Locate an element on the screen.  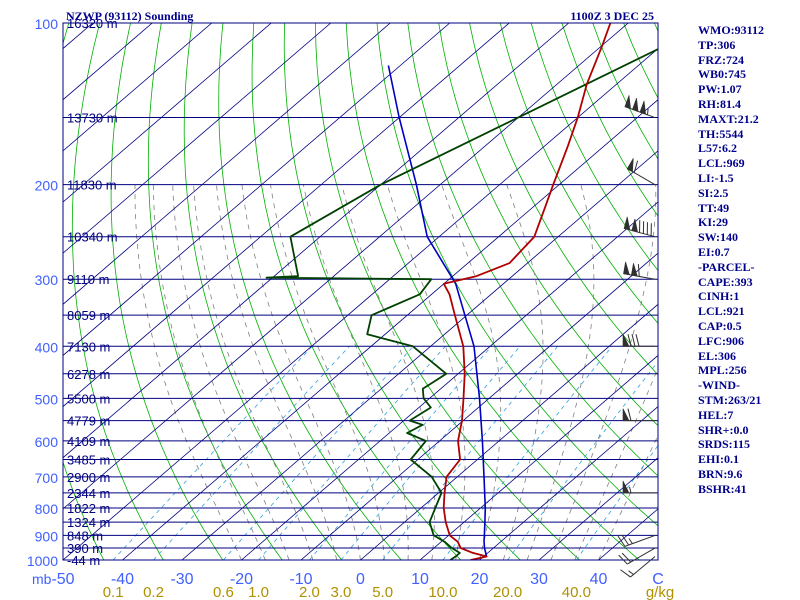
mixing-ratio-label: 40.0 is located at coordinates (576, 592).